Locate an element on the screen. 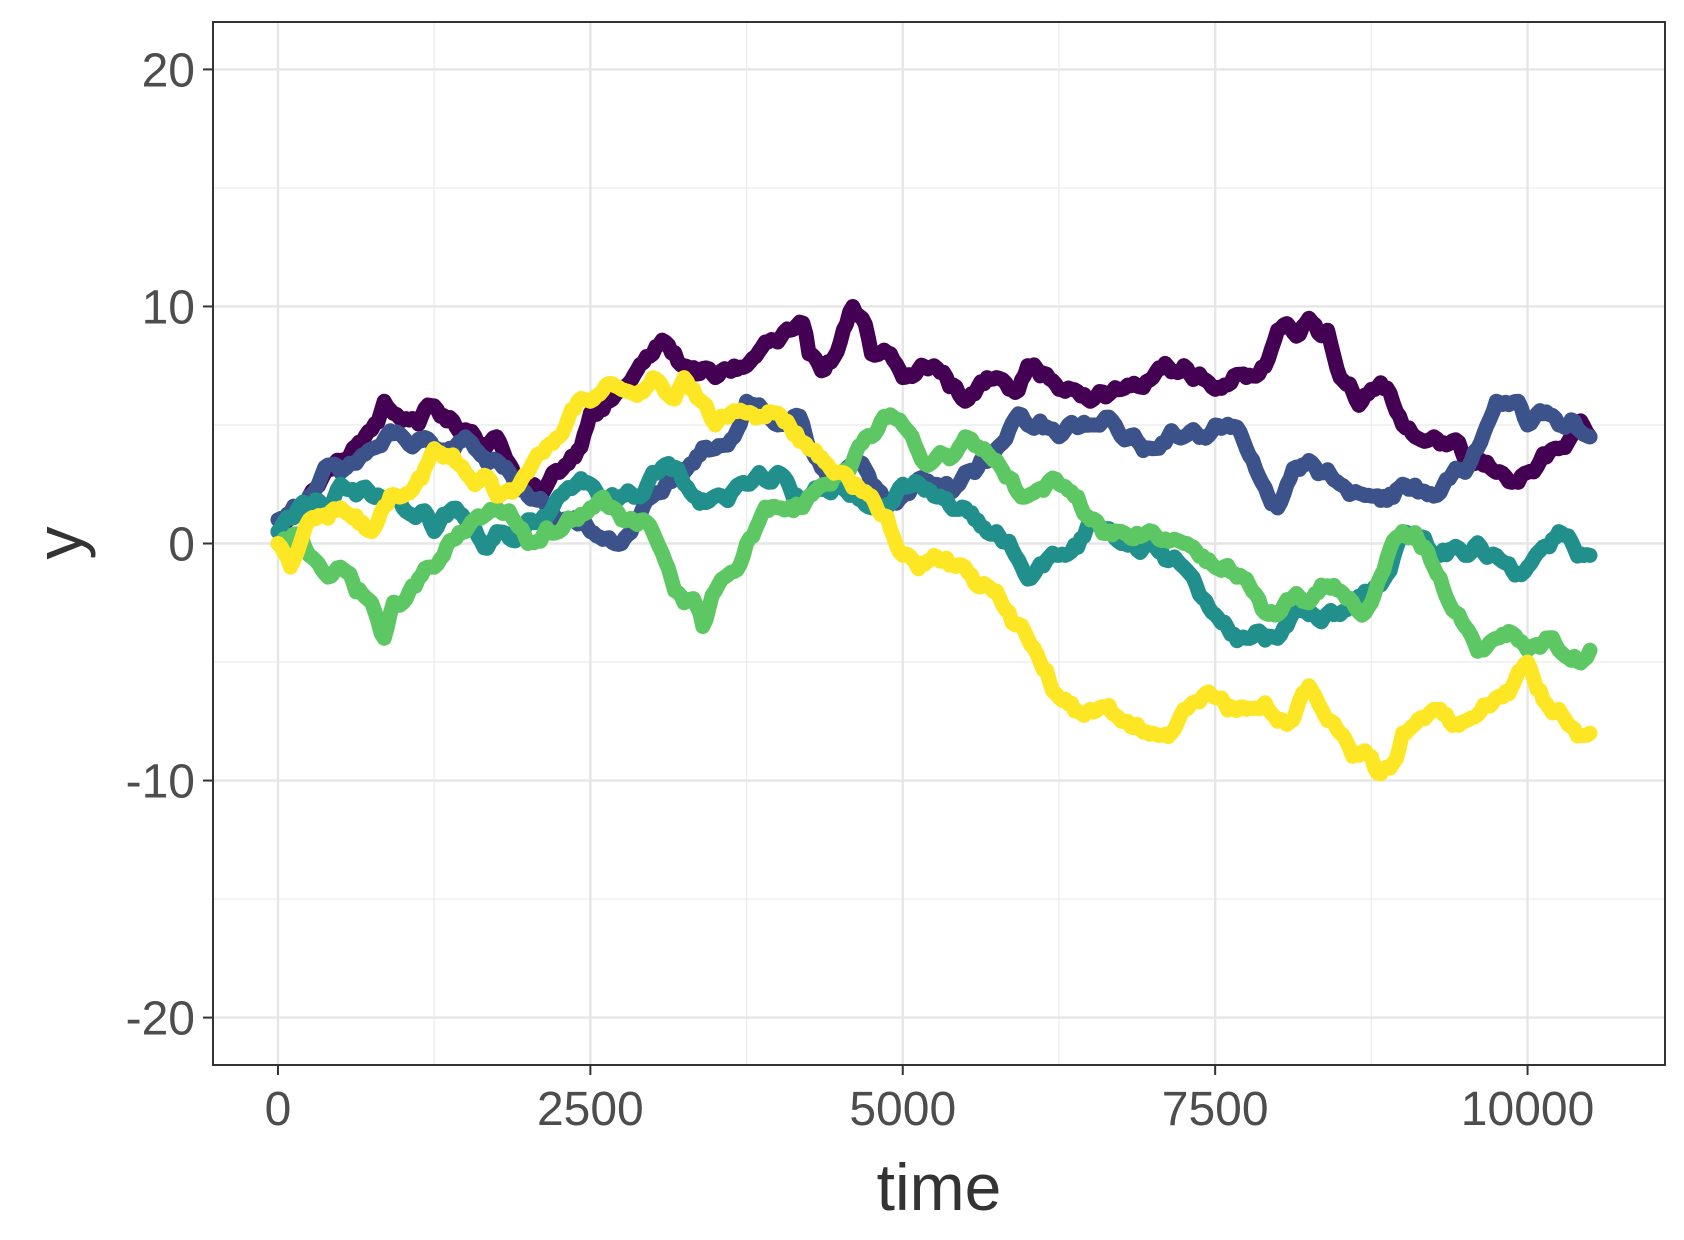  x-tick-label: 0 is located at coordinates (278, 1109).